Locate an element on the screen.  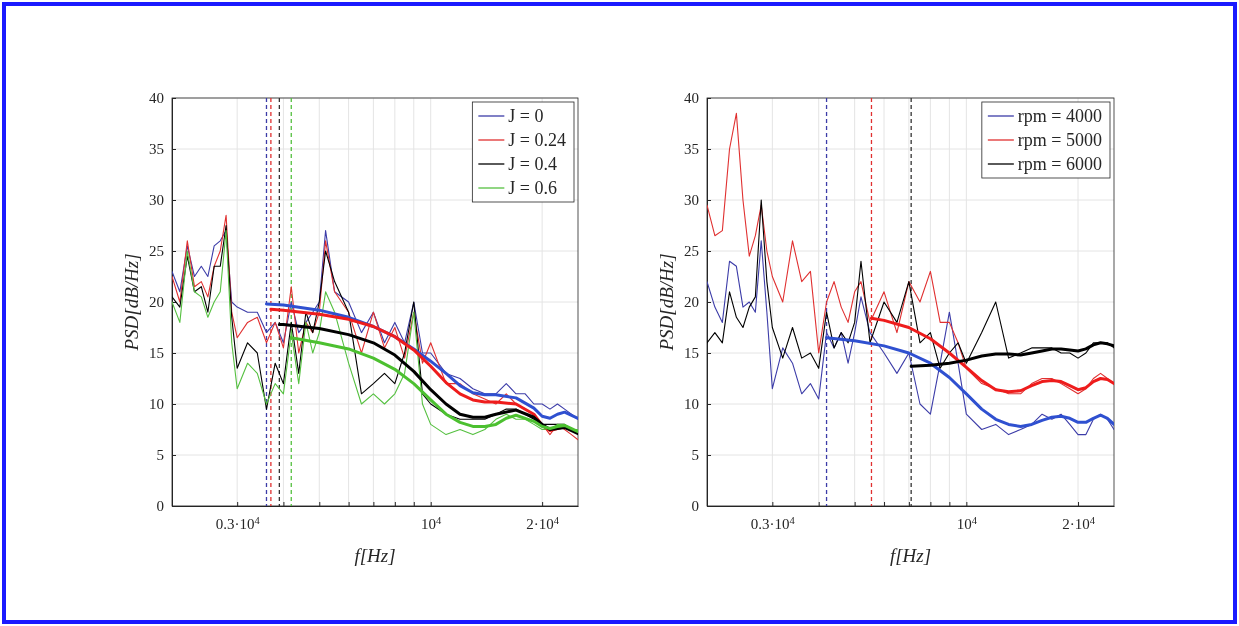
legend-label: J = 0.24 is located at coordinates (537, 140).